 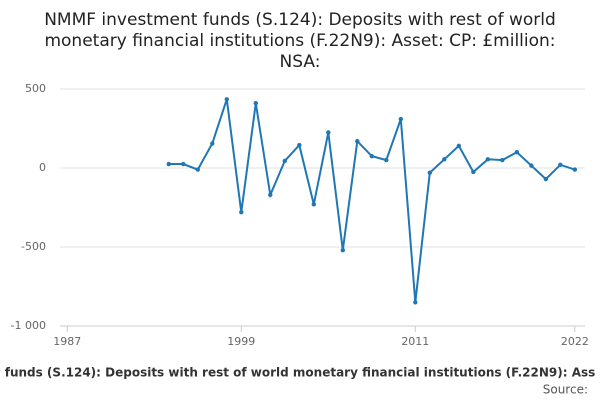 I want to click on x-tick-label: 2022, so click(x=575, y=341).